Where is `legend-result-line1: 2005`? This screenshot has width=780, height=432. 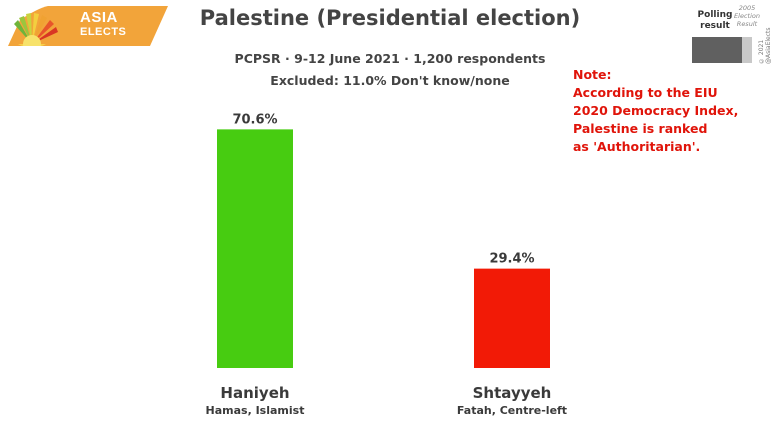
legend-result-line1: 2005 is located at coordinates (747, 8).